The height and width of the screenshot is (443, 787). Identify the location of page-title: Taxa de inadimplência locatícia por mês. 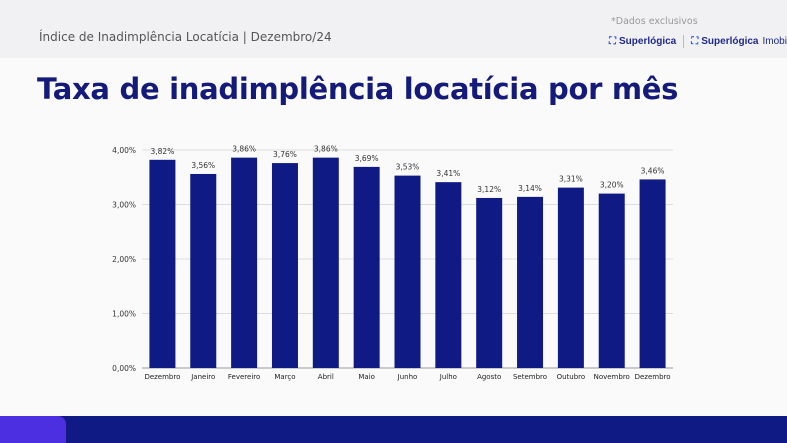
(358, 89).